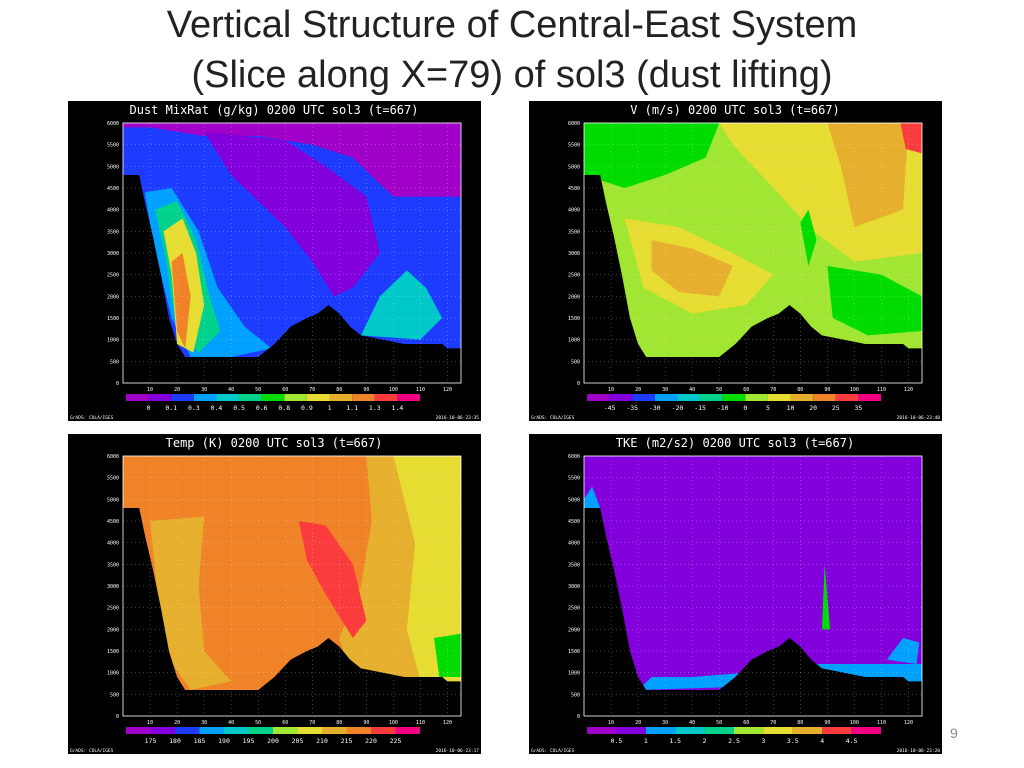 This screenshot has width=1024, height=768. Describe the element at coordinates (646, 741) in the screenshot. I see `colorbar-label: 1` at that location.